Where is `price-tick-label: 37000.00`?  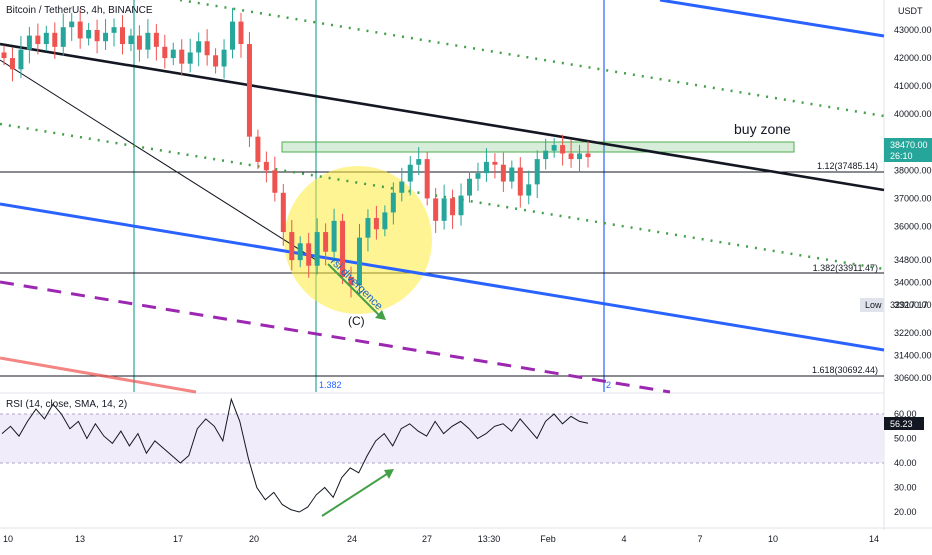 price-tick-label: 37000.00 is located at coordinates (913, 198).